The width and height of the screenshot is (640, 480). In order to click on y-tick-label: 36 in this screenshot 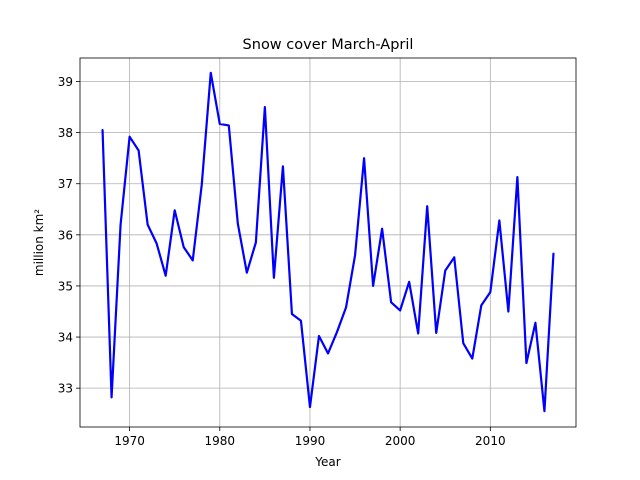, I will do `click(65, 235)`.